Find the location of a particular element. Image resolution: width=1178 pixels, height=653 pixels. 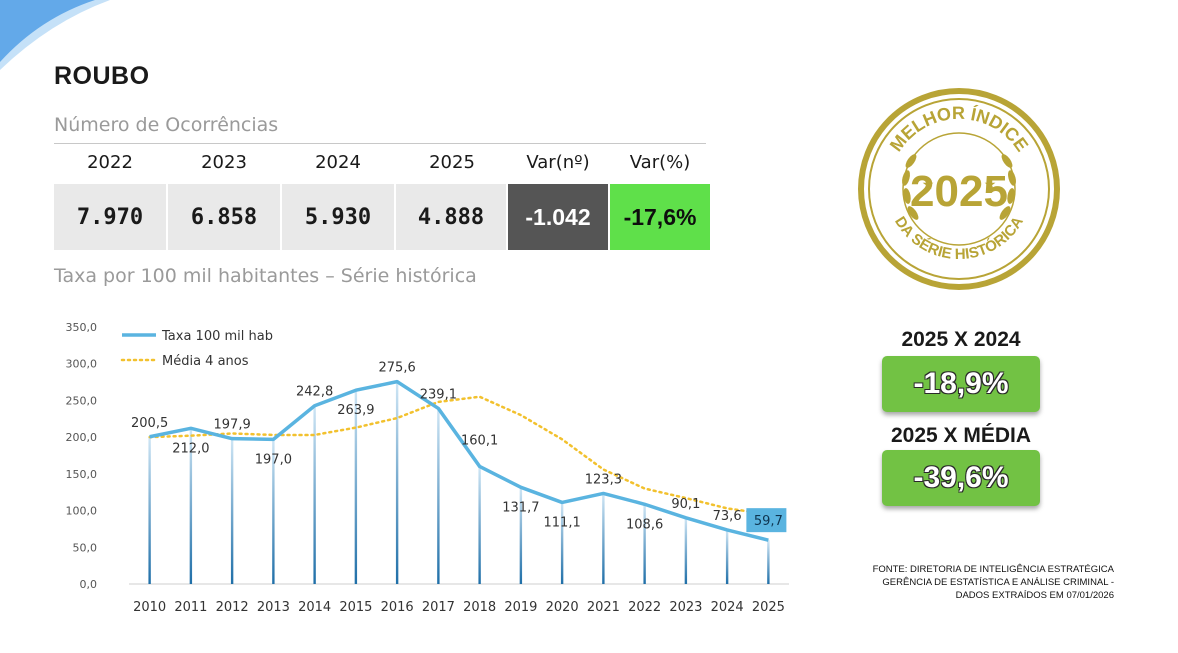

series-line-average is located at coordinates (459, 455).